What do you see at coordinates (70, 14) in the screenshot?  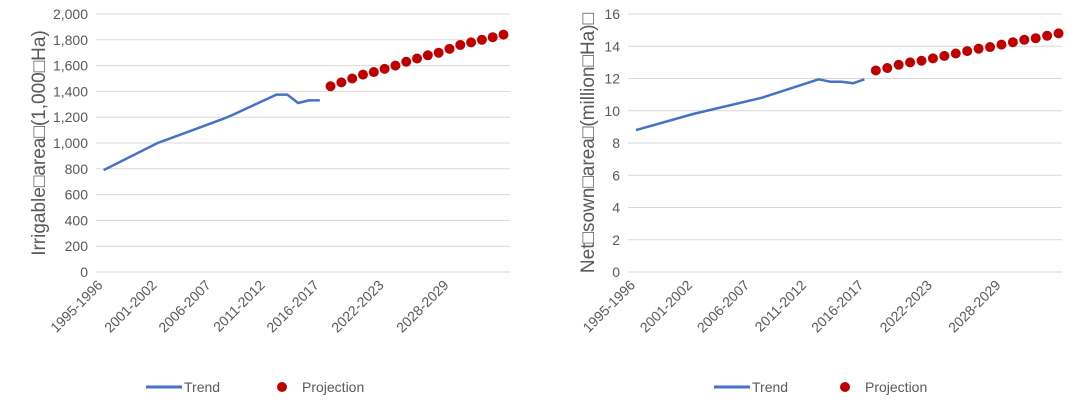 I see `y-tick-label: 2,000` at bounding box center [70, 14].